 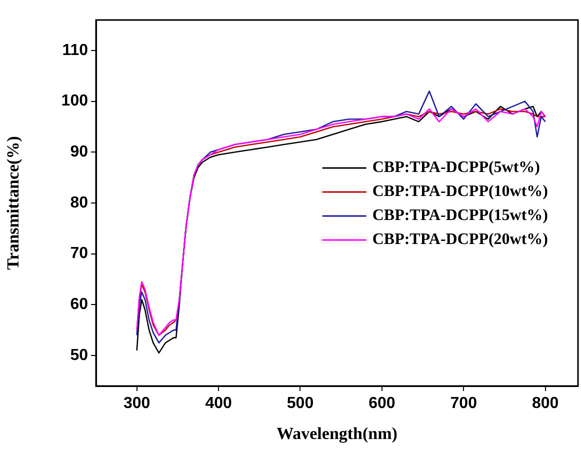 I want to click on legend-label: CBP:TPA-DCPP(5wt%), so click(x=456, y=167).